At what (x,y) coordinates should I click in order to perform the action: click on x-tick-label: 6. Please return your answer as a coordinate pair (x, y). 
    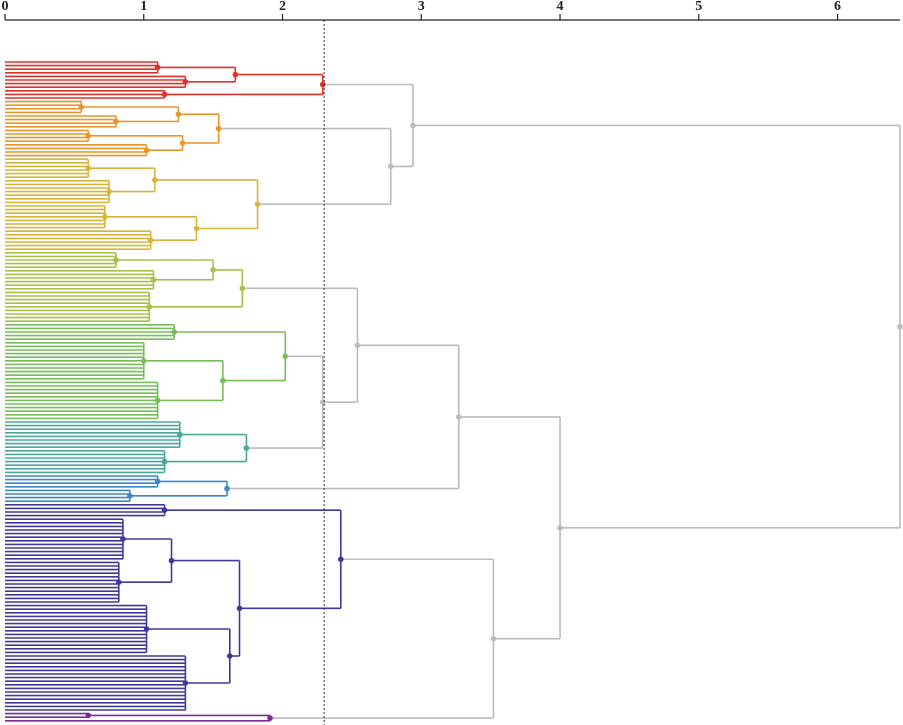
    Looking at the image, I should click on (837, 7).